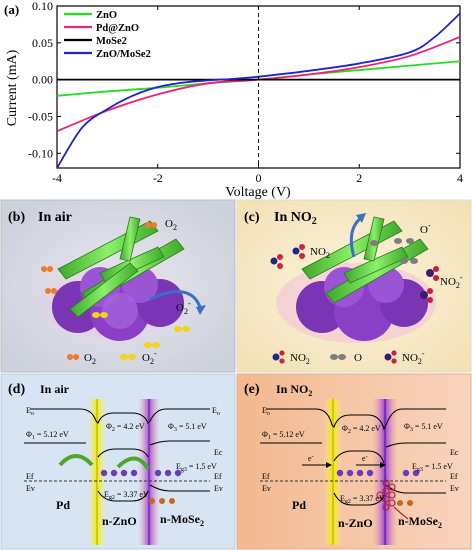  Describe the element at coordinates (429, 284) in the screenshot. I see `no2-minus-ions` at that location.